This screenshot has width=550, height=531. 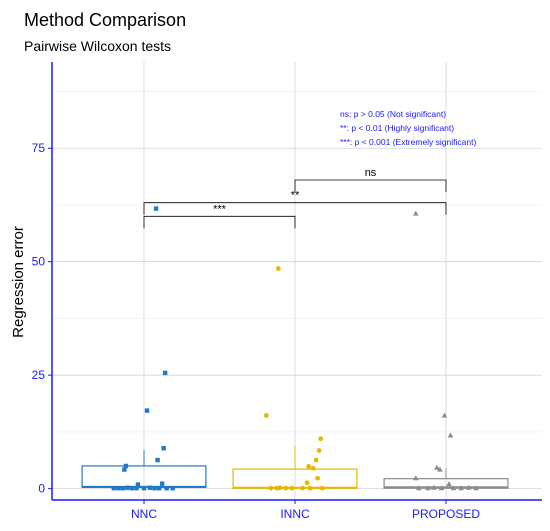 I want to click on x-axis-ticks: NNC INNC PROPOSED, so click(x=305, y=510).